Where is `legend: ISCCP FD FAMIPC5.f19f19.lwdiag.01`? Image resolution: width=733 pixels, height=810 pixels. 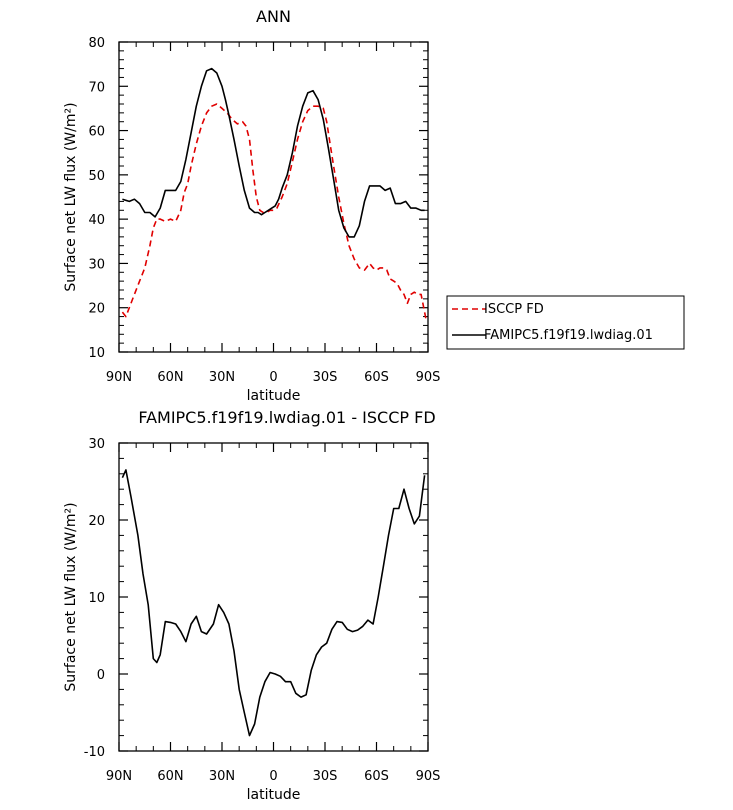
legend: ISCCP FD FAMIPC5.f19f19.lwdiag.01 is located at coordinates (565, 322).